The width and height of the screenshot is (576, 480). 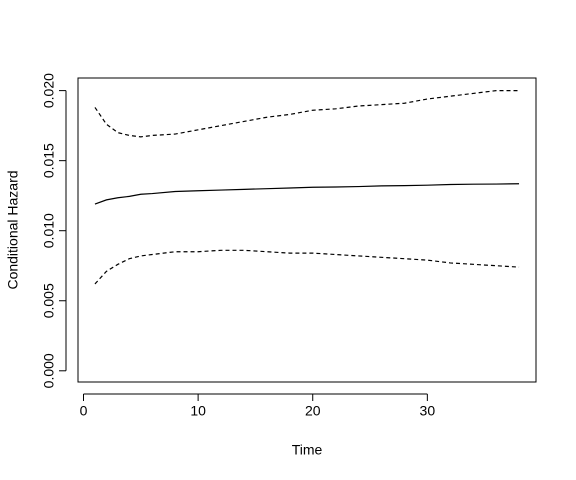 I want to click on y-axis-label: Conditional Hazard, so click(x=13, y=229).